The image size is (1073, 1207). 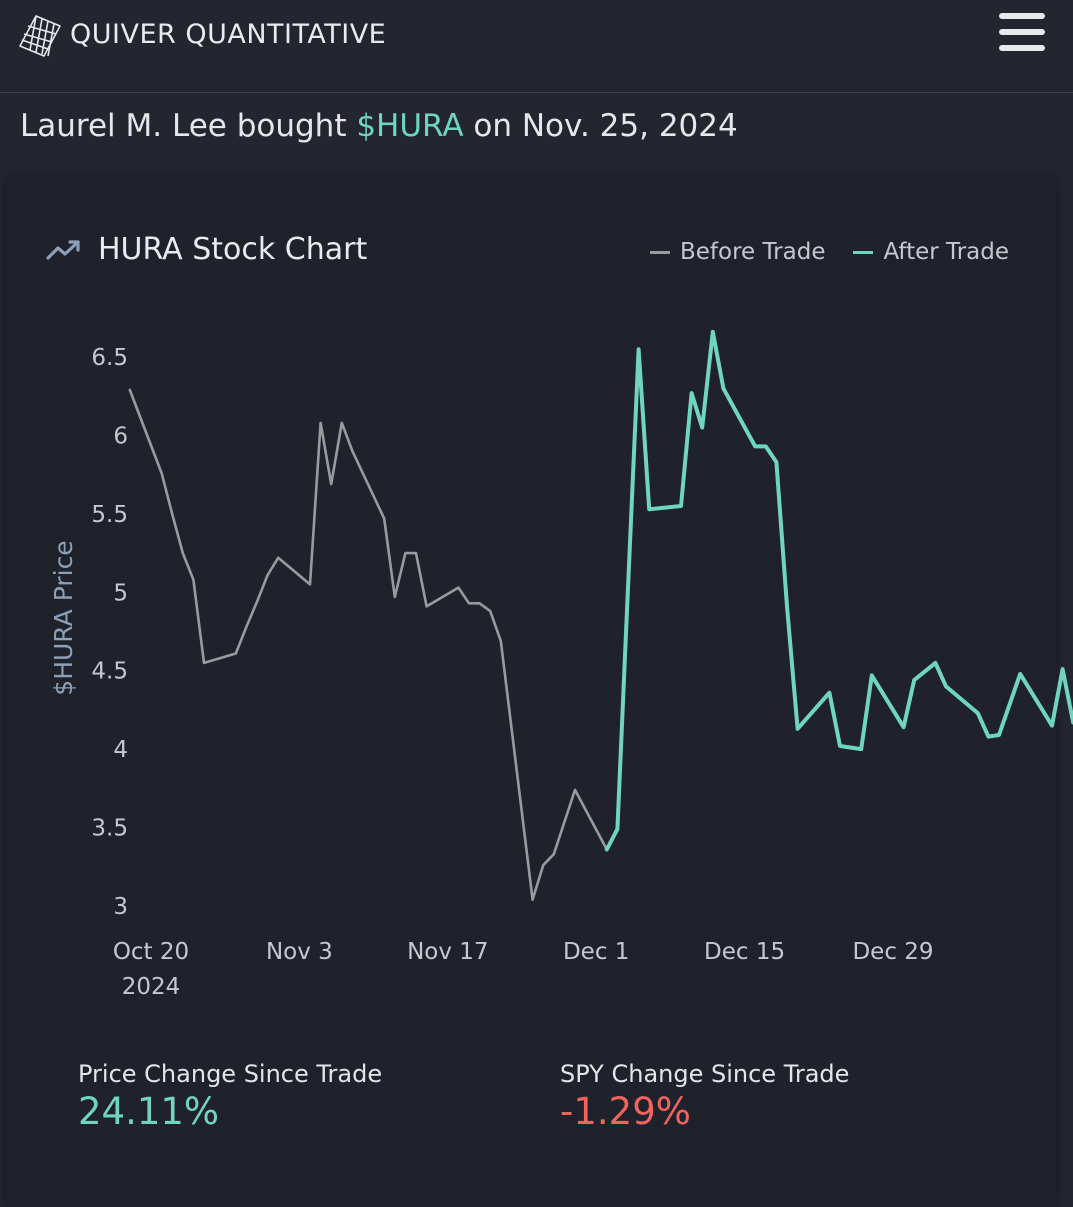 What do you see at coordinates (63, 249) in the screenshot?
I see `trending-up-icon` at bounding box center [63, 249].